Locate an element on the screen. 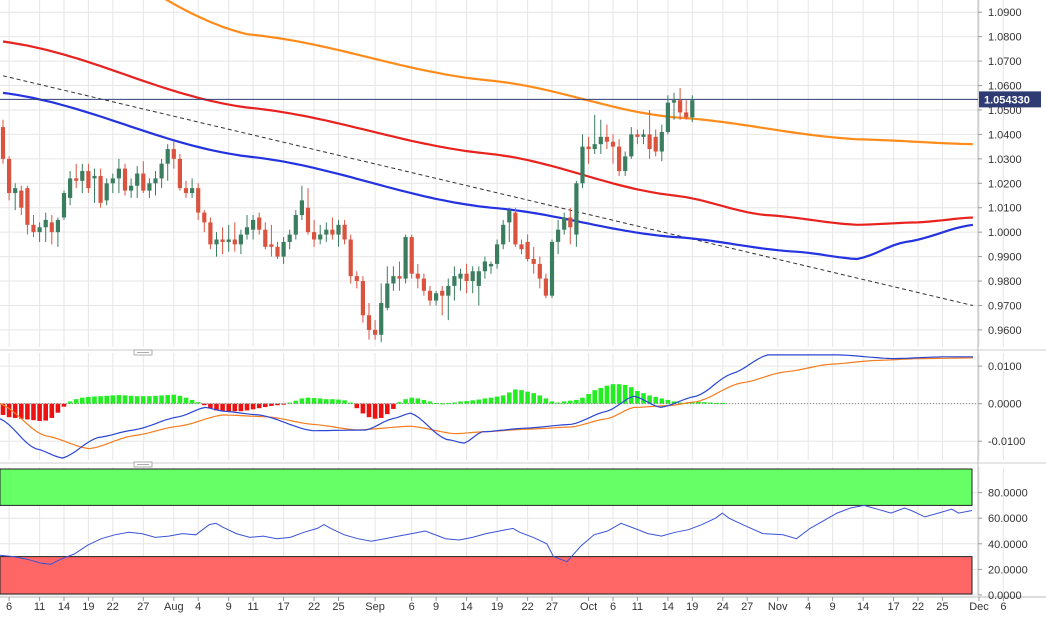 The image size is (1046, 629). rsi-tick-label: 20.0000 is located at coordinates (1008, 570).